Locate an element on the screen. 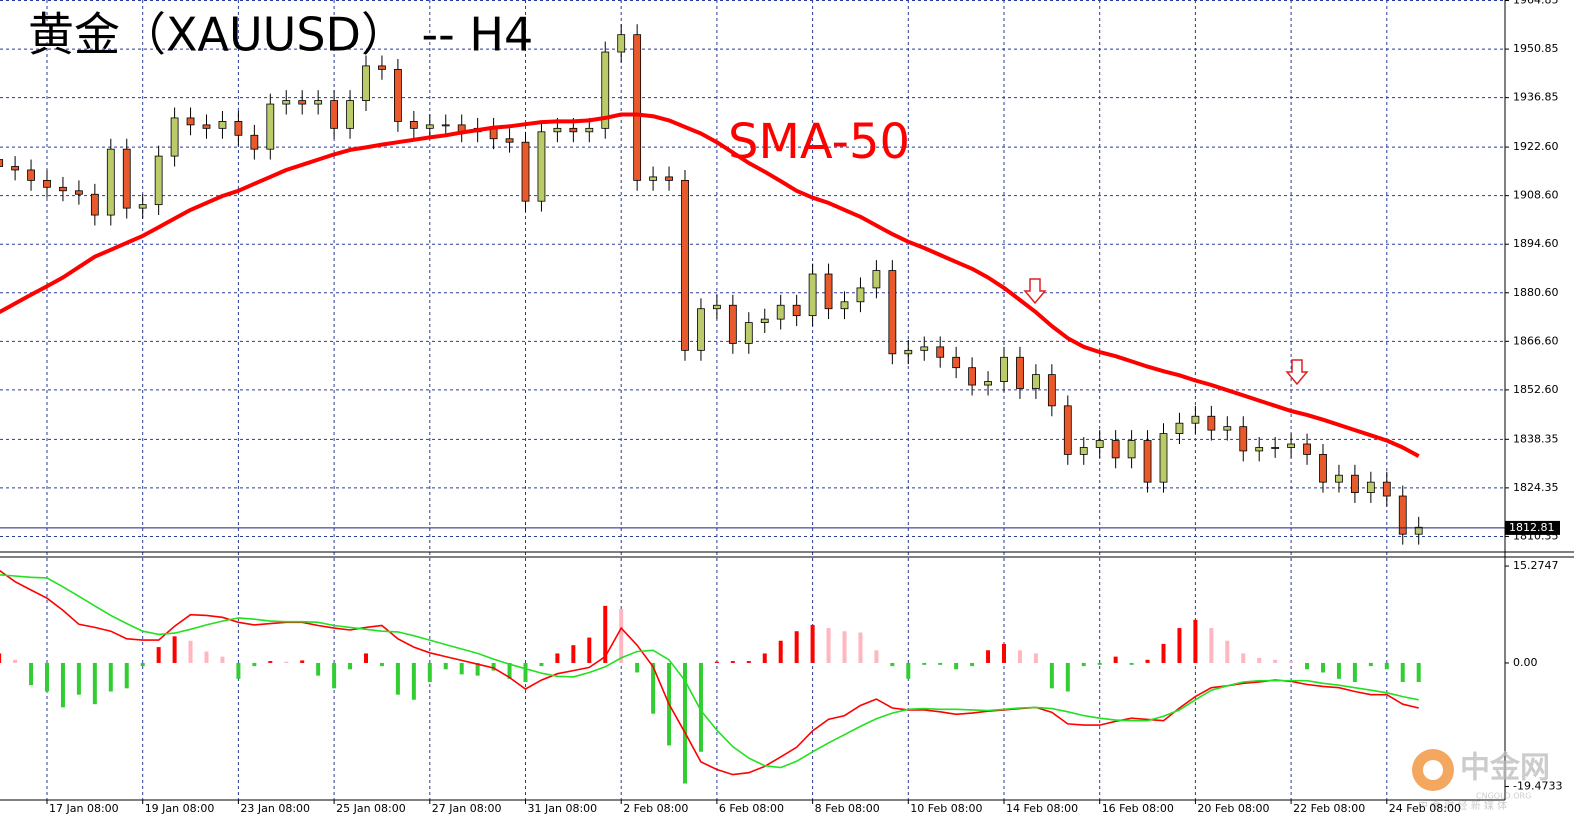 The image size is (1574, 823). x-tick-label: 27 Jan 08:00 is located at coordinates (467, 808).